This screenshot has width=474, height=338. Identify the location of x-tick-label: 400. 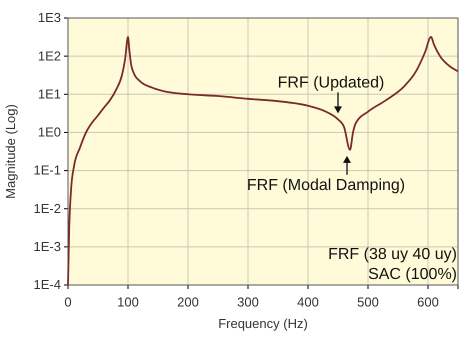
(308, 302).